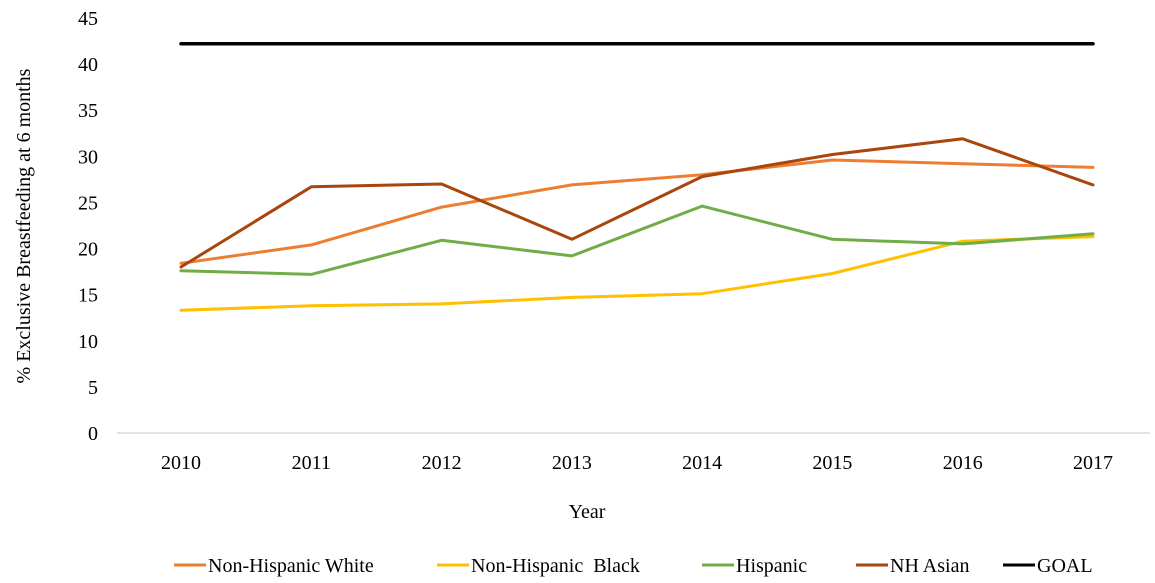 The height and width of the screenshot is (583, 1155). Describe the element at coordinates (88, 157) in the screenshot. I see `y-tick-label: 30` at that location.